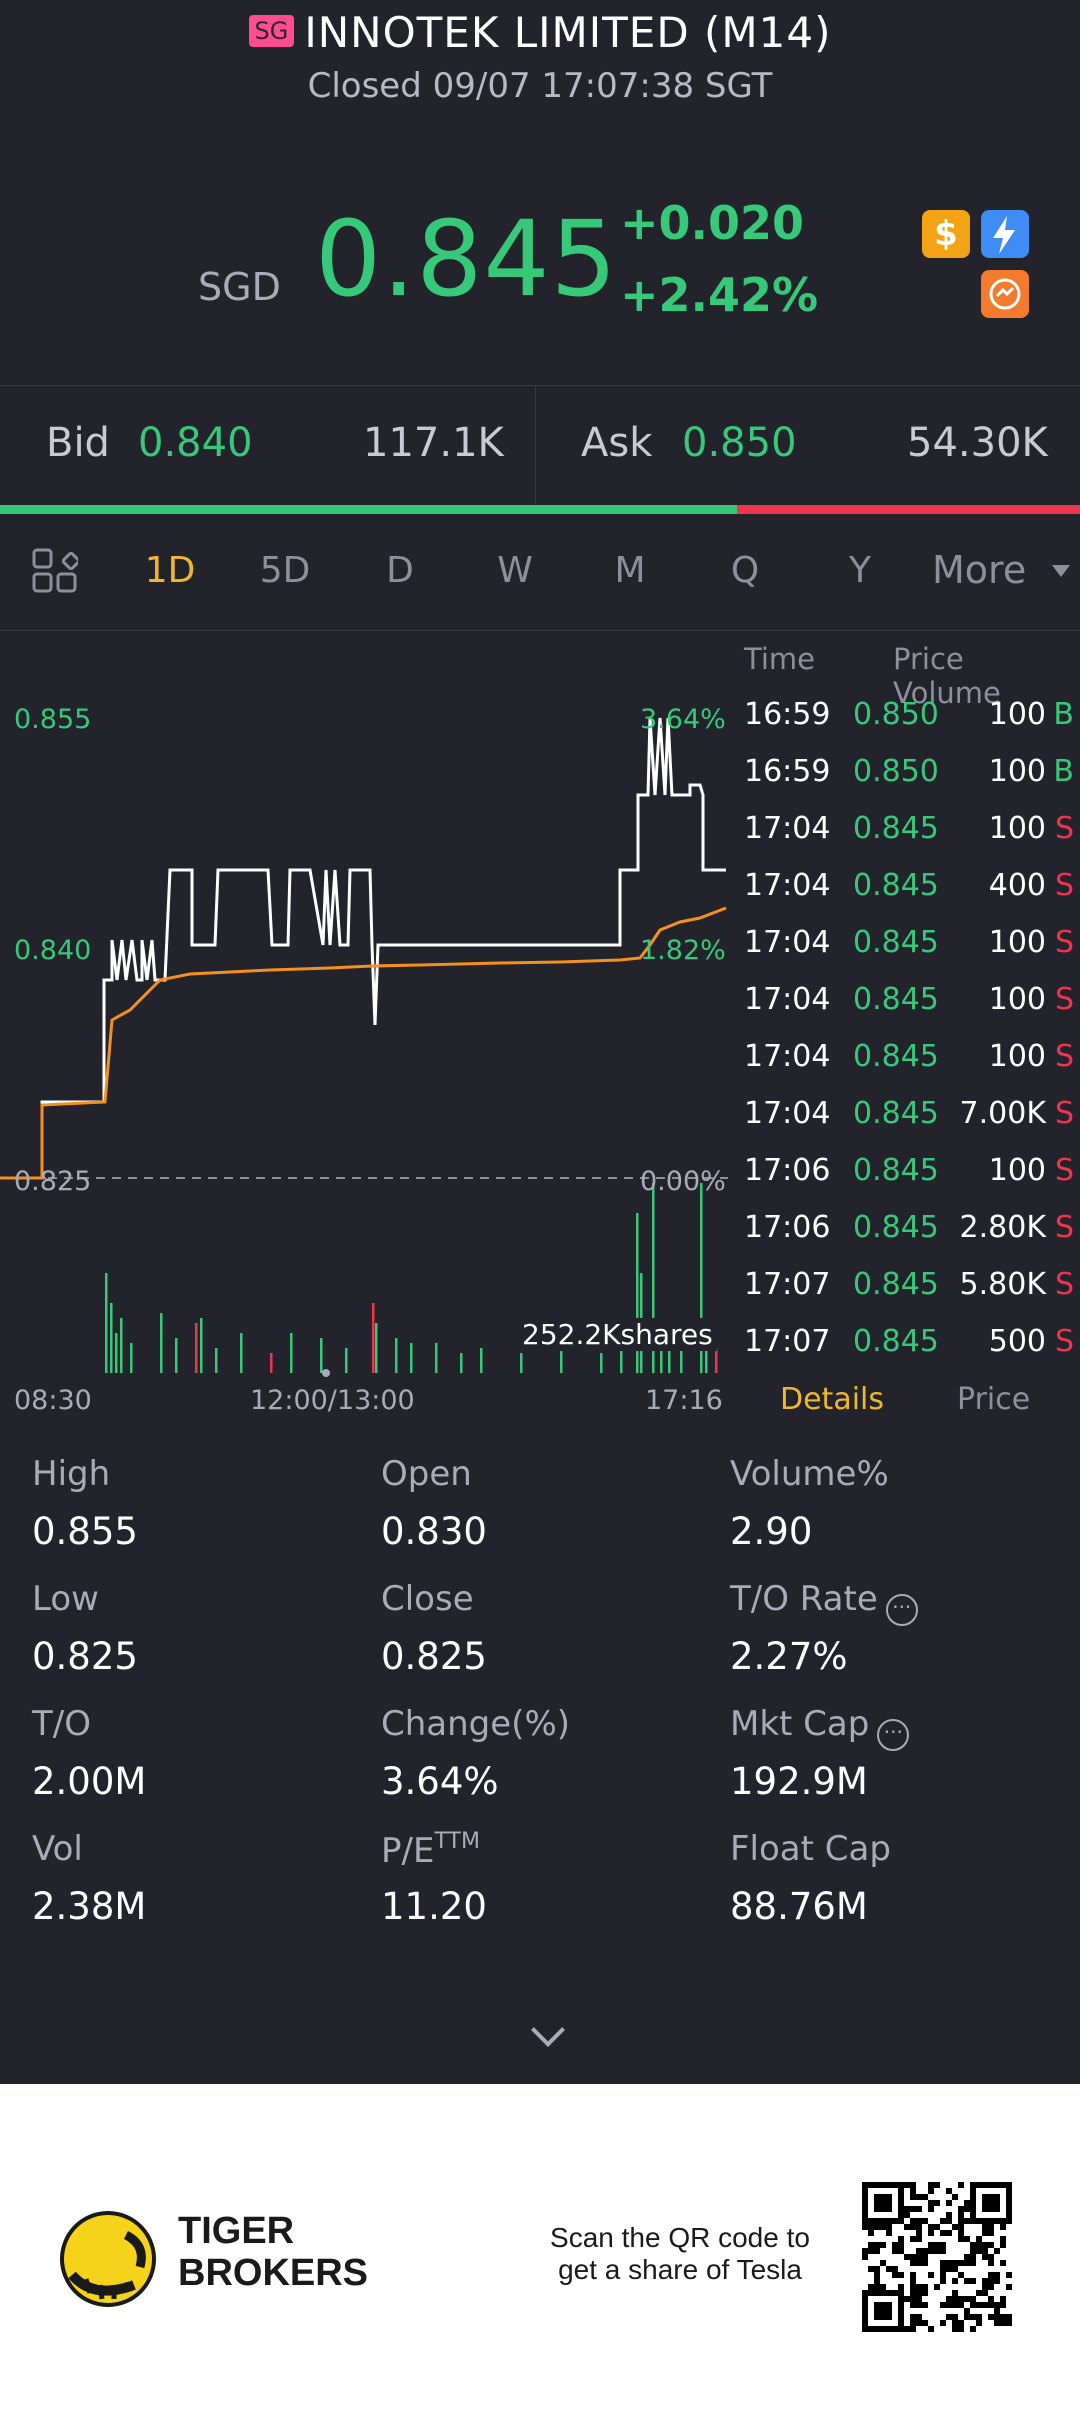 The height and width of the screenshot is (2429, 1080). What do you see at coordinates (540, 630) in the screenshot?
I see `tabs-divider` at bounding box center [540, 630].